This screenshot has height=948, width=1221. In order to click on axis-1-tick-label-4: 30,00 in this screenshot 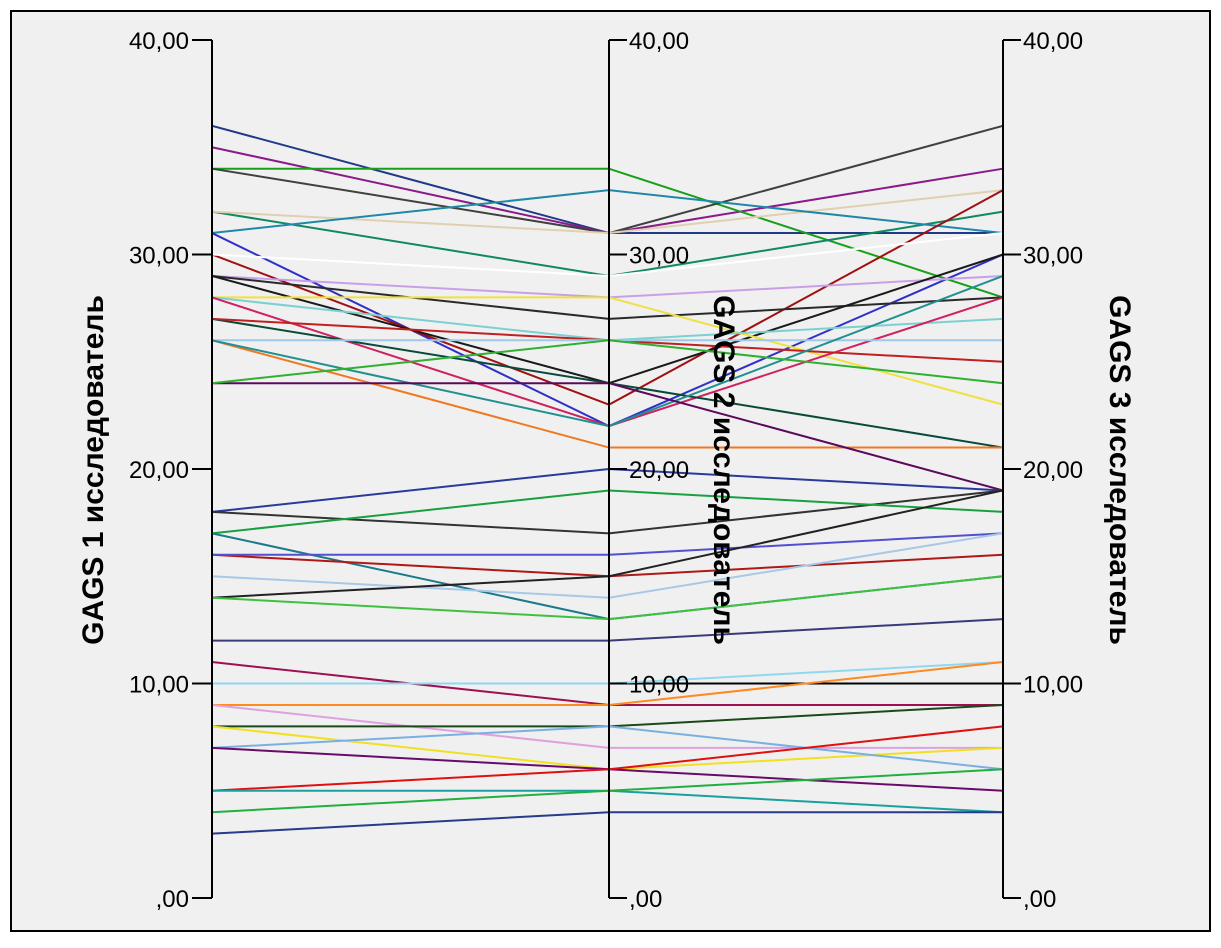, I will do `click(159, 256)`.